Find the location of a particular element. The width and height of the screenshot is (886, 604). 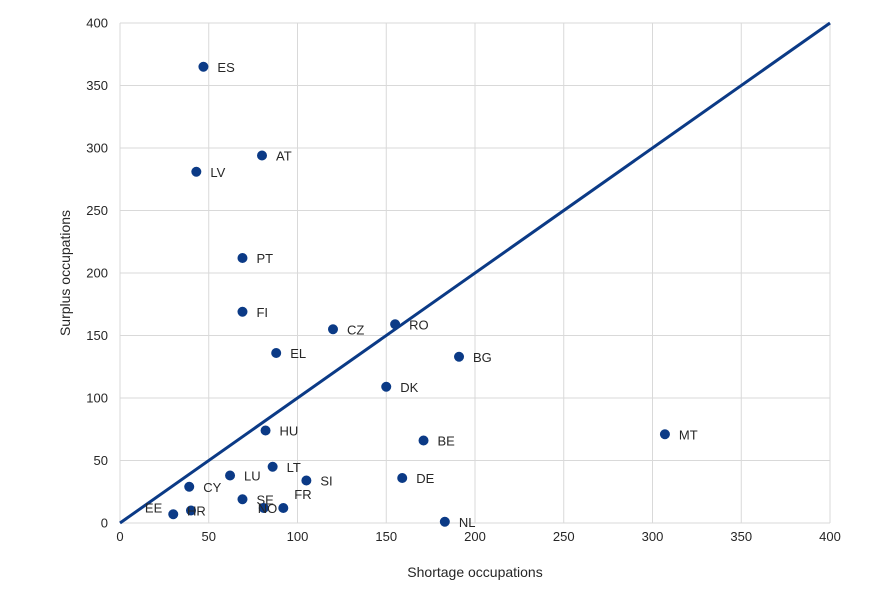

data-point-nl is located at coordinates (444, 521).